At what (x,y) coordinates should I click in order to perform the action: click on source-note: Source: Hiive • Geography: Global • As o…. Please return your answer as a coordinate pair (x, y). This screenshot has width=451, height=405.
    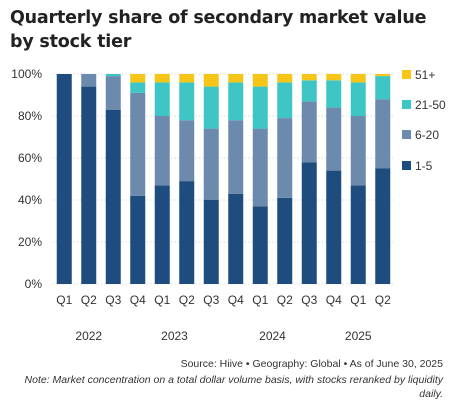
    Looking at the image, I should click on (311, 364).